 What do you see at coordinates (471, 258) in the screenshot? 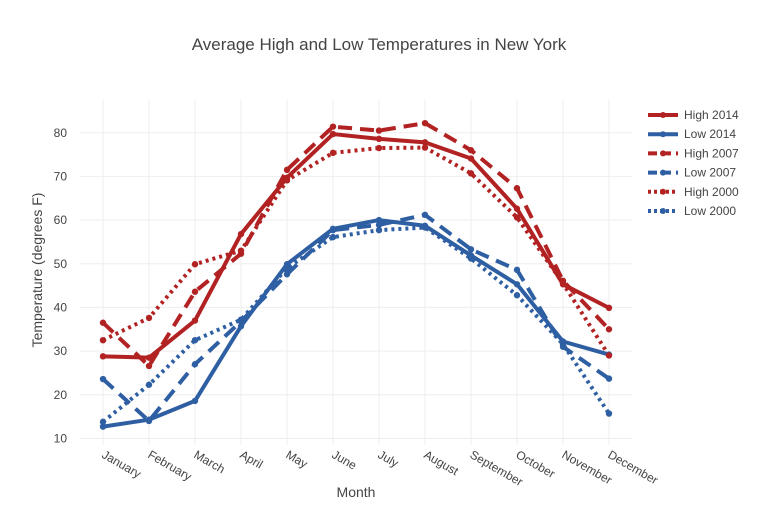
I see `point-low-2000-september` at bounding box center [471, 258].